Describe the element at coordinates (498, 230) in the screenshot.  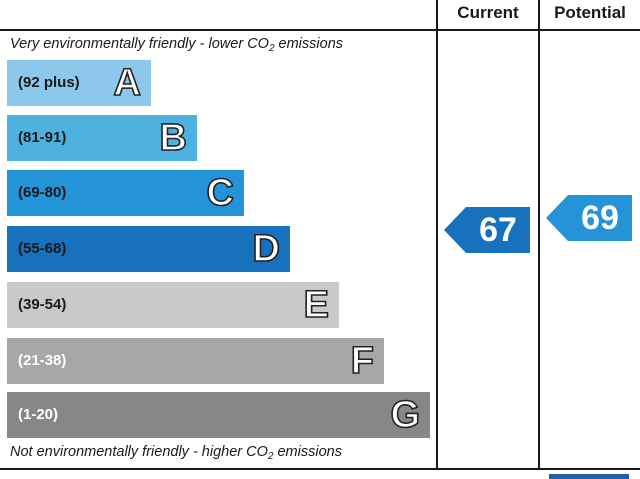
I see `current-rating-value: 67` at that location.